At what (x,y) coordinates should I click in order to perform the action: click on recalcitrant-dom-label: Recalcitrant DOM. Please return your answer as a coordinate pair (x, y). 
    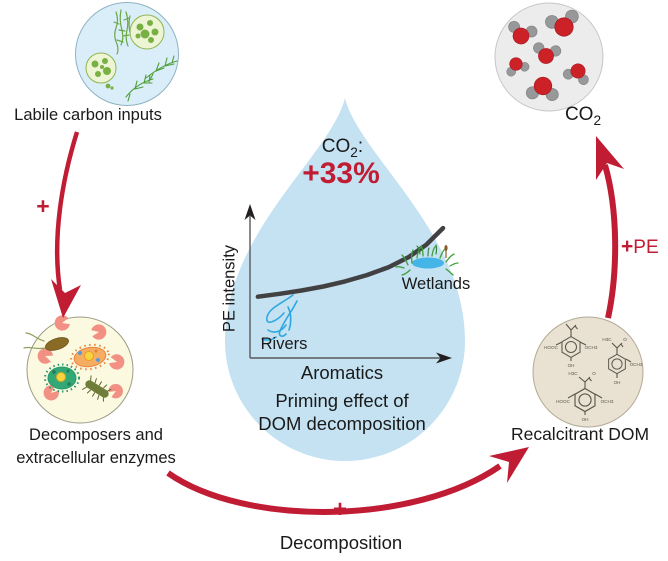
    Looking at the image, I should click on (580, 434).